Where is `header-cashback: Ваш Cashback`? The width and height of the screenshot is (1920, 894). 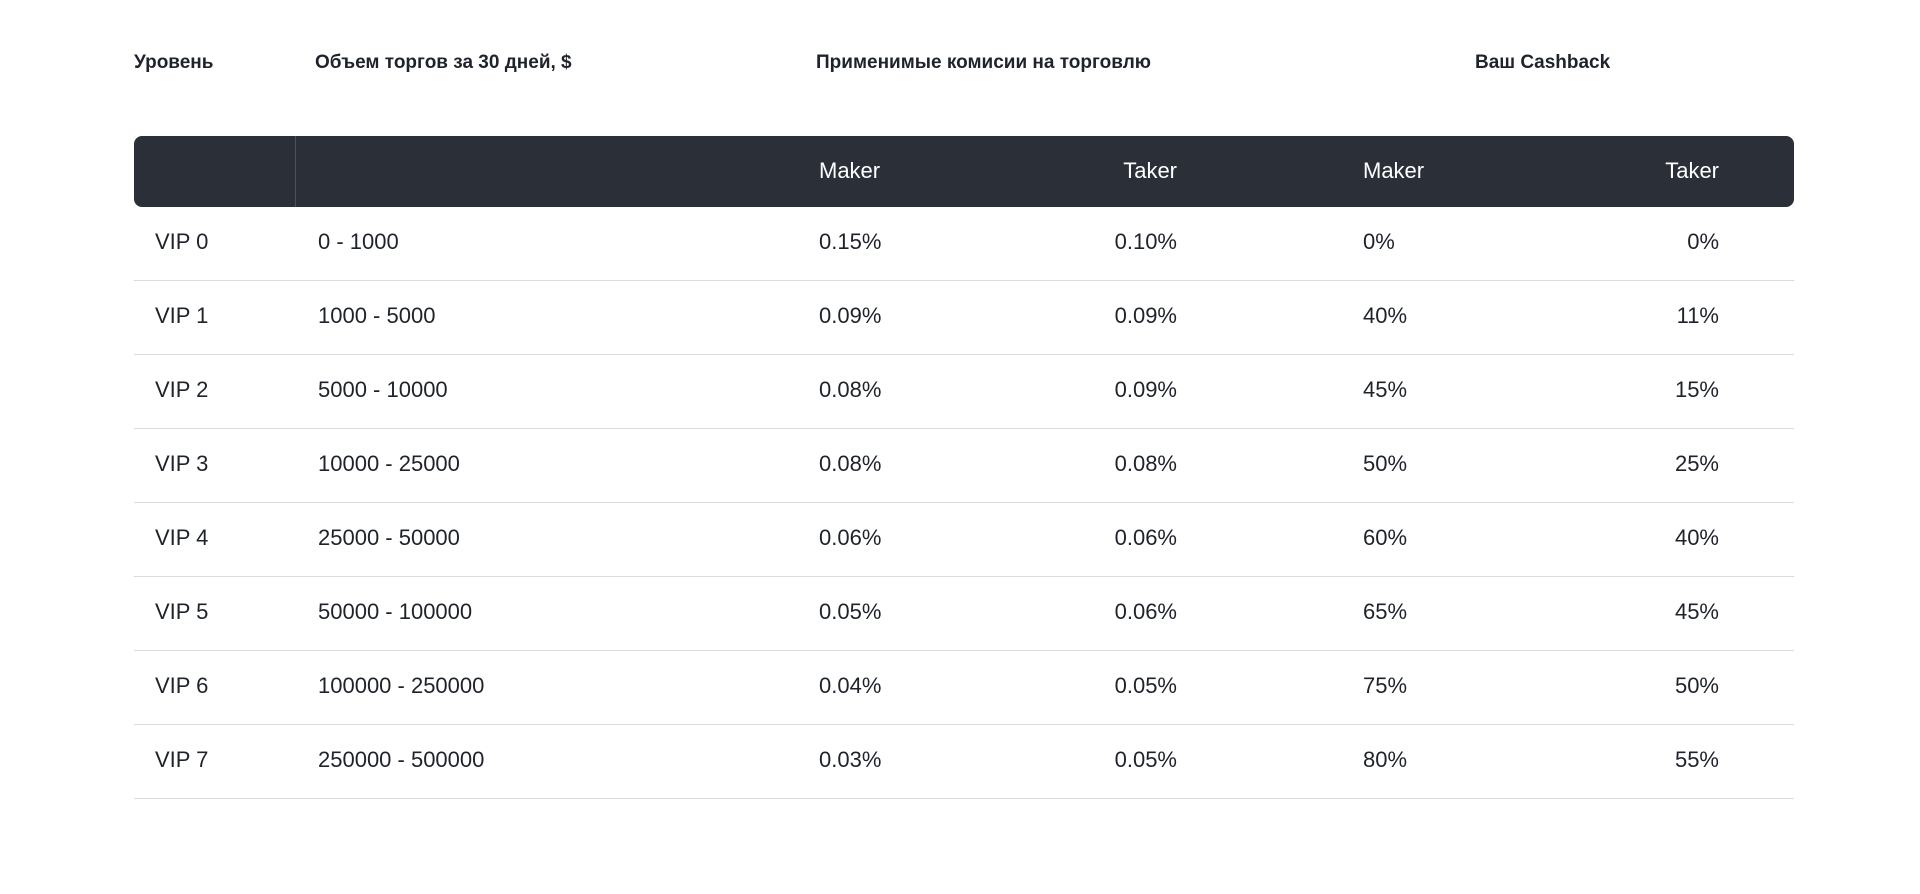 header-cashback: Ваш Cashback is located at coordinates (1543, 62).